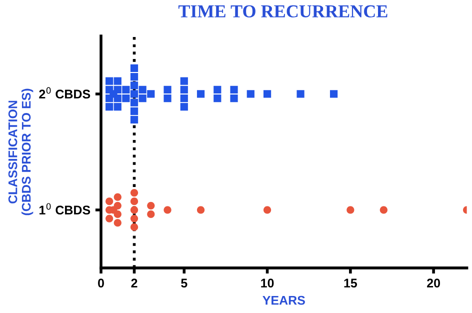 This screenshot has height=313, width=472. What do you see at coordinates (267, 283) in the screenshot?
I see `x-tick-label: 10` at bounding box center [267, 283].